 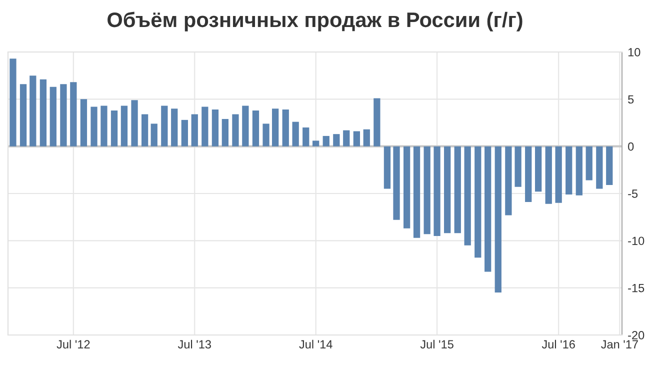 What do you see at coordinates (437, 344) in the screenshot?
I see `x-tick-label: Jul '15` at bounding box center [437, 344].